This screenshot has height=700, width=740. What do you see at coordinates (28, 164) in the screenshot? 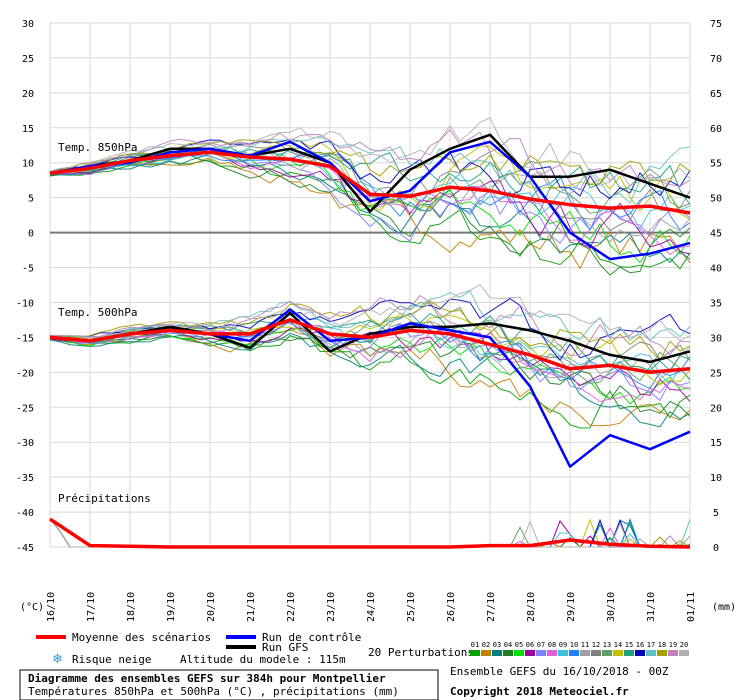
I see `left-tick-label: 10` at bounding box center [28, 164].